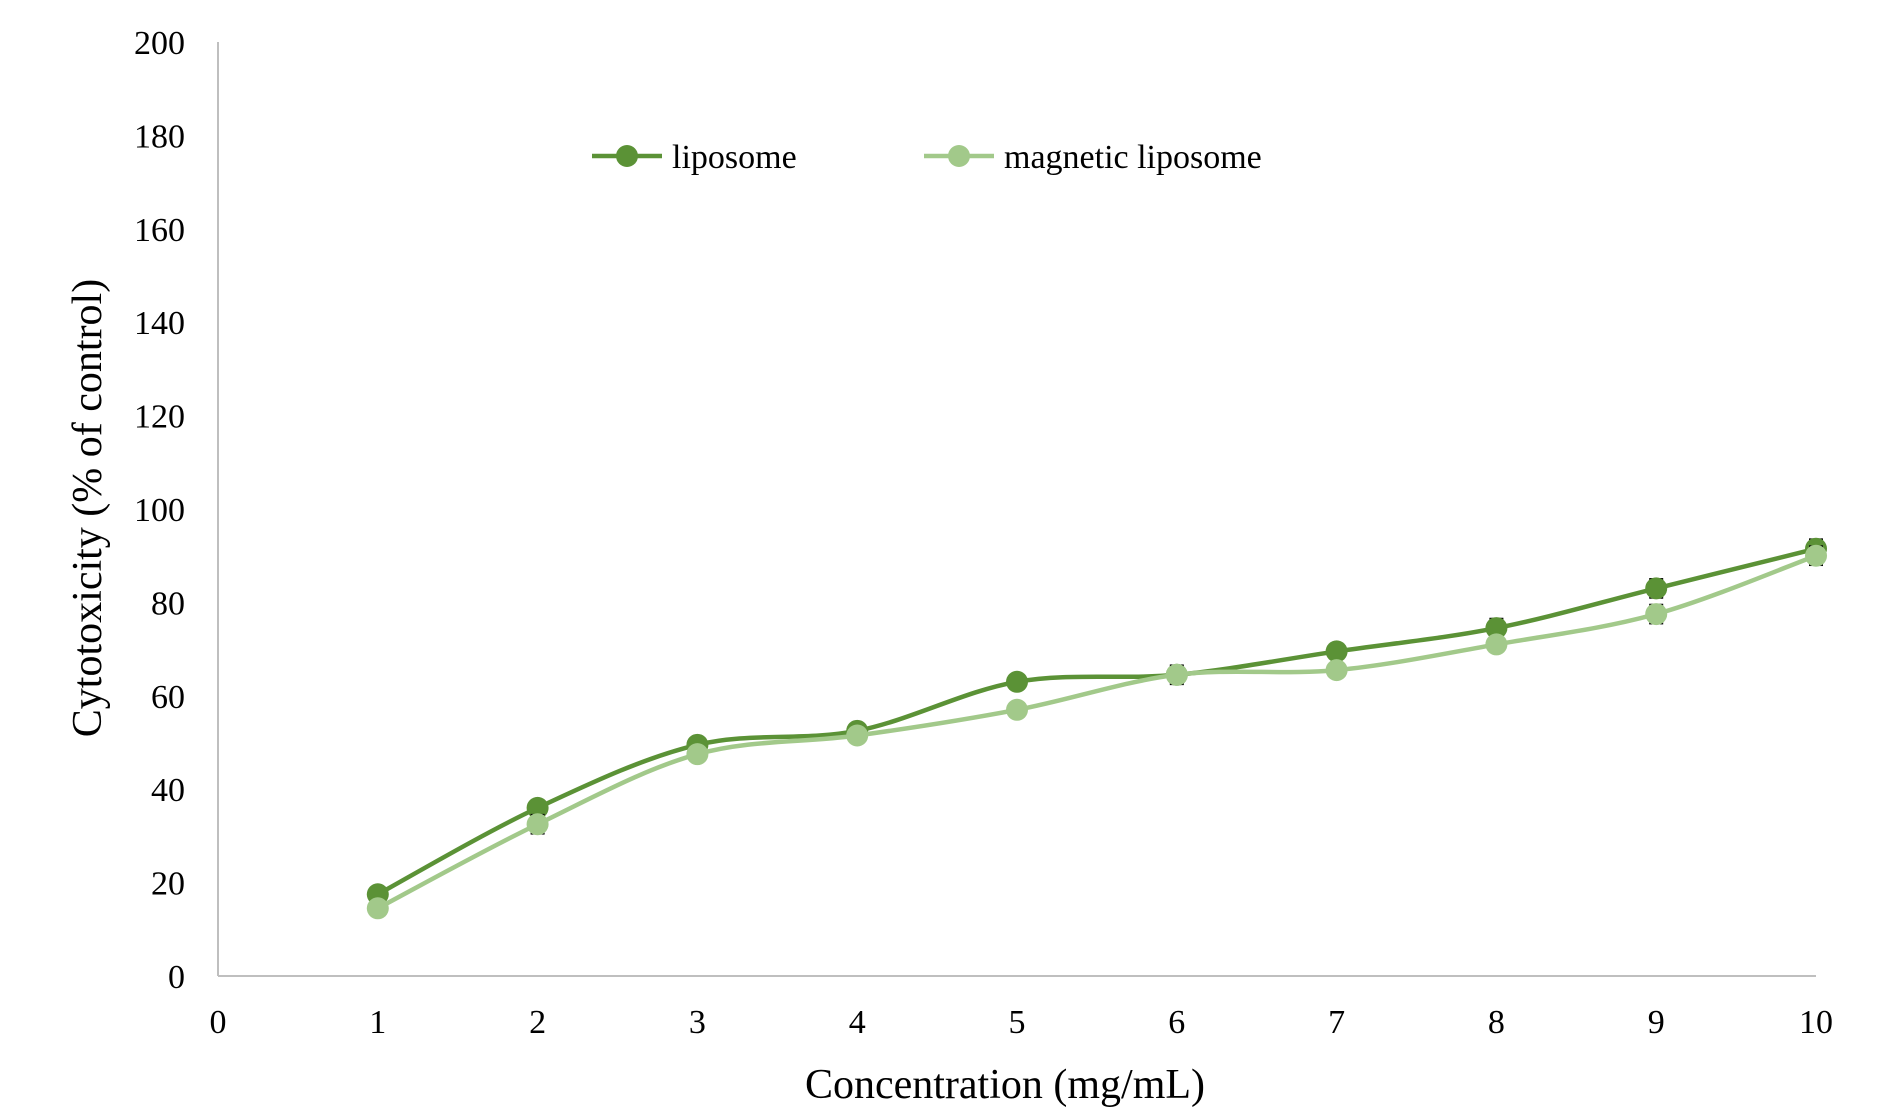 The height and width of the screenshot is (1117, 1890). Describe the element at coordinates (176, 977) in the screenshot. I see `y-tick-label-0: 0` at that location.